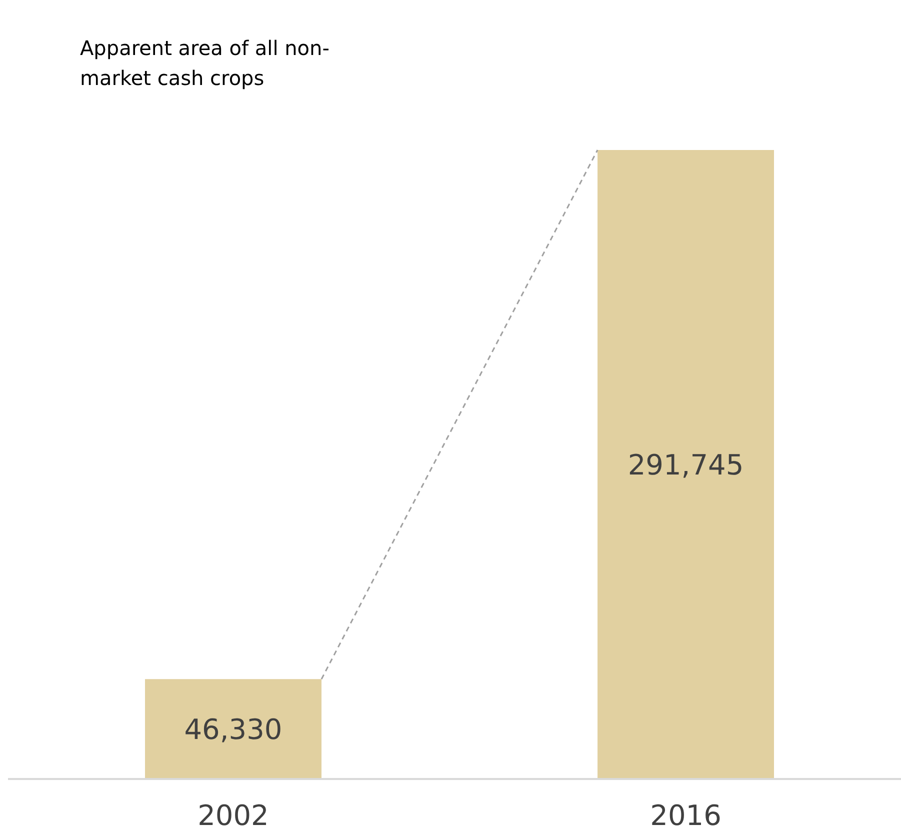 This screenshot has width=901, height=828. What do you see at coordinates (233, 729) in the screenshot?
I see `data-label: 46,330` at bounding box center [233, 729].